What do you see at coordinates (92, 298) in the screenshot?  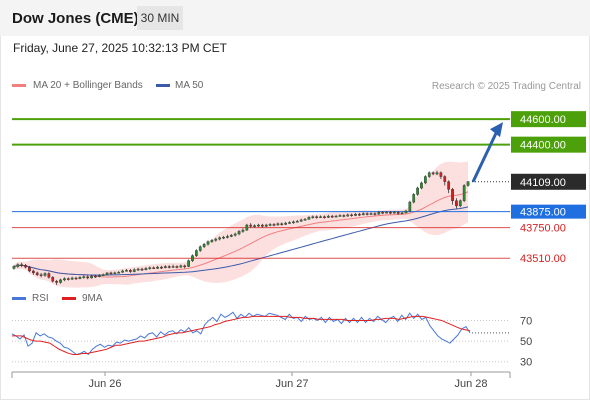 I see `ma9-legend-label: 9MA` at bounding box center [92, 298].